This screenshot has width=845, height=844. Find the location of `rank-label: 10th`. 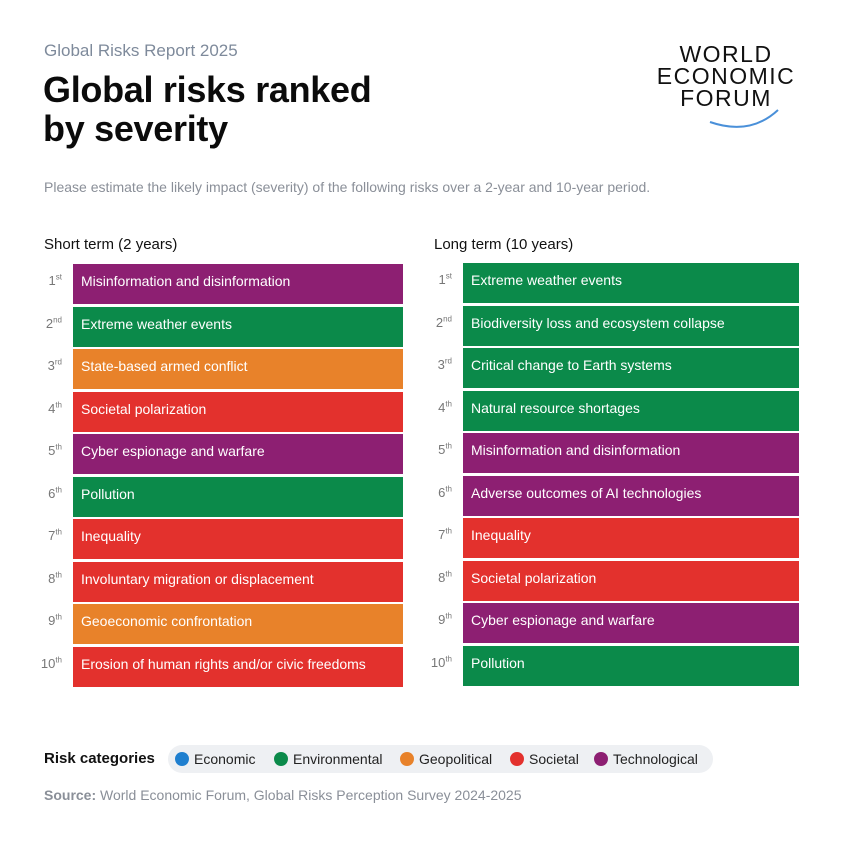

rank-label: 10th is located at coordinates (47, 663).